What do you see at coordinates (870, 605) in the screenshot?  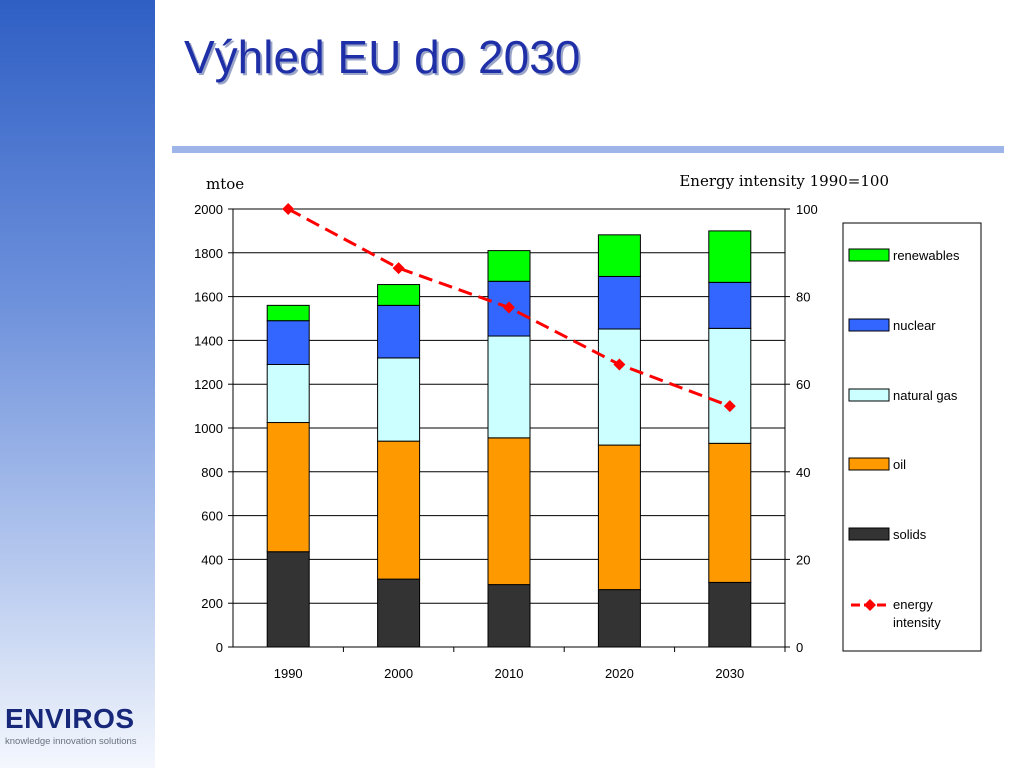 I see `legend-marker-energy-intensity` at bounding box center [870, 605].